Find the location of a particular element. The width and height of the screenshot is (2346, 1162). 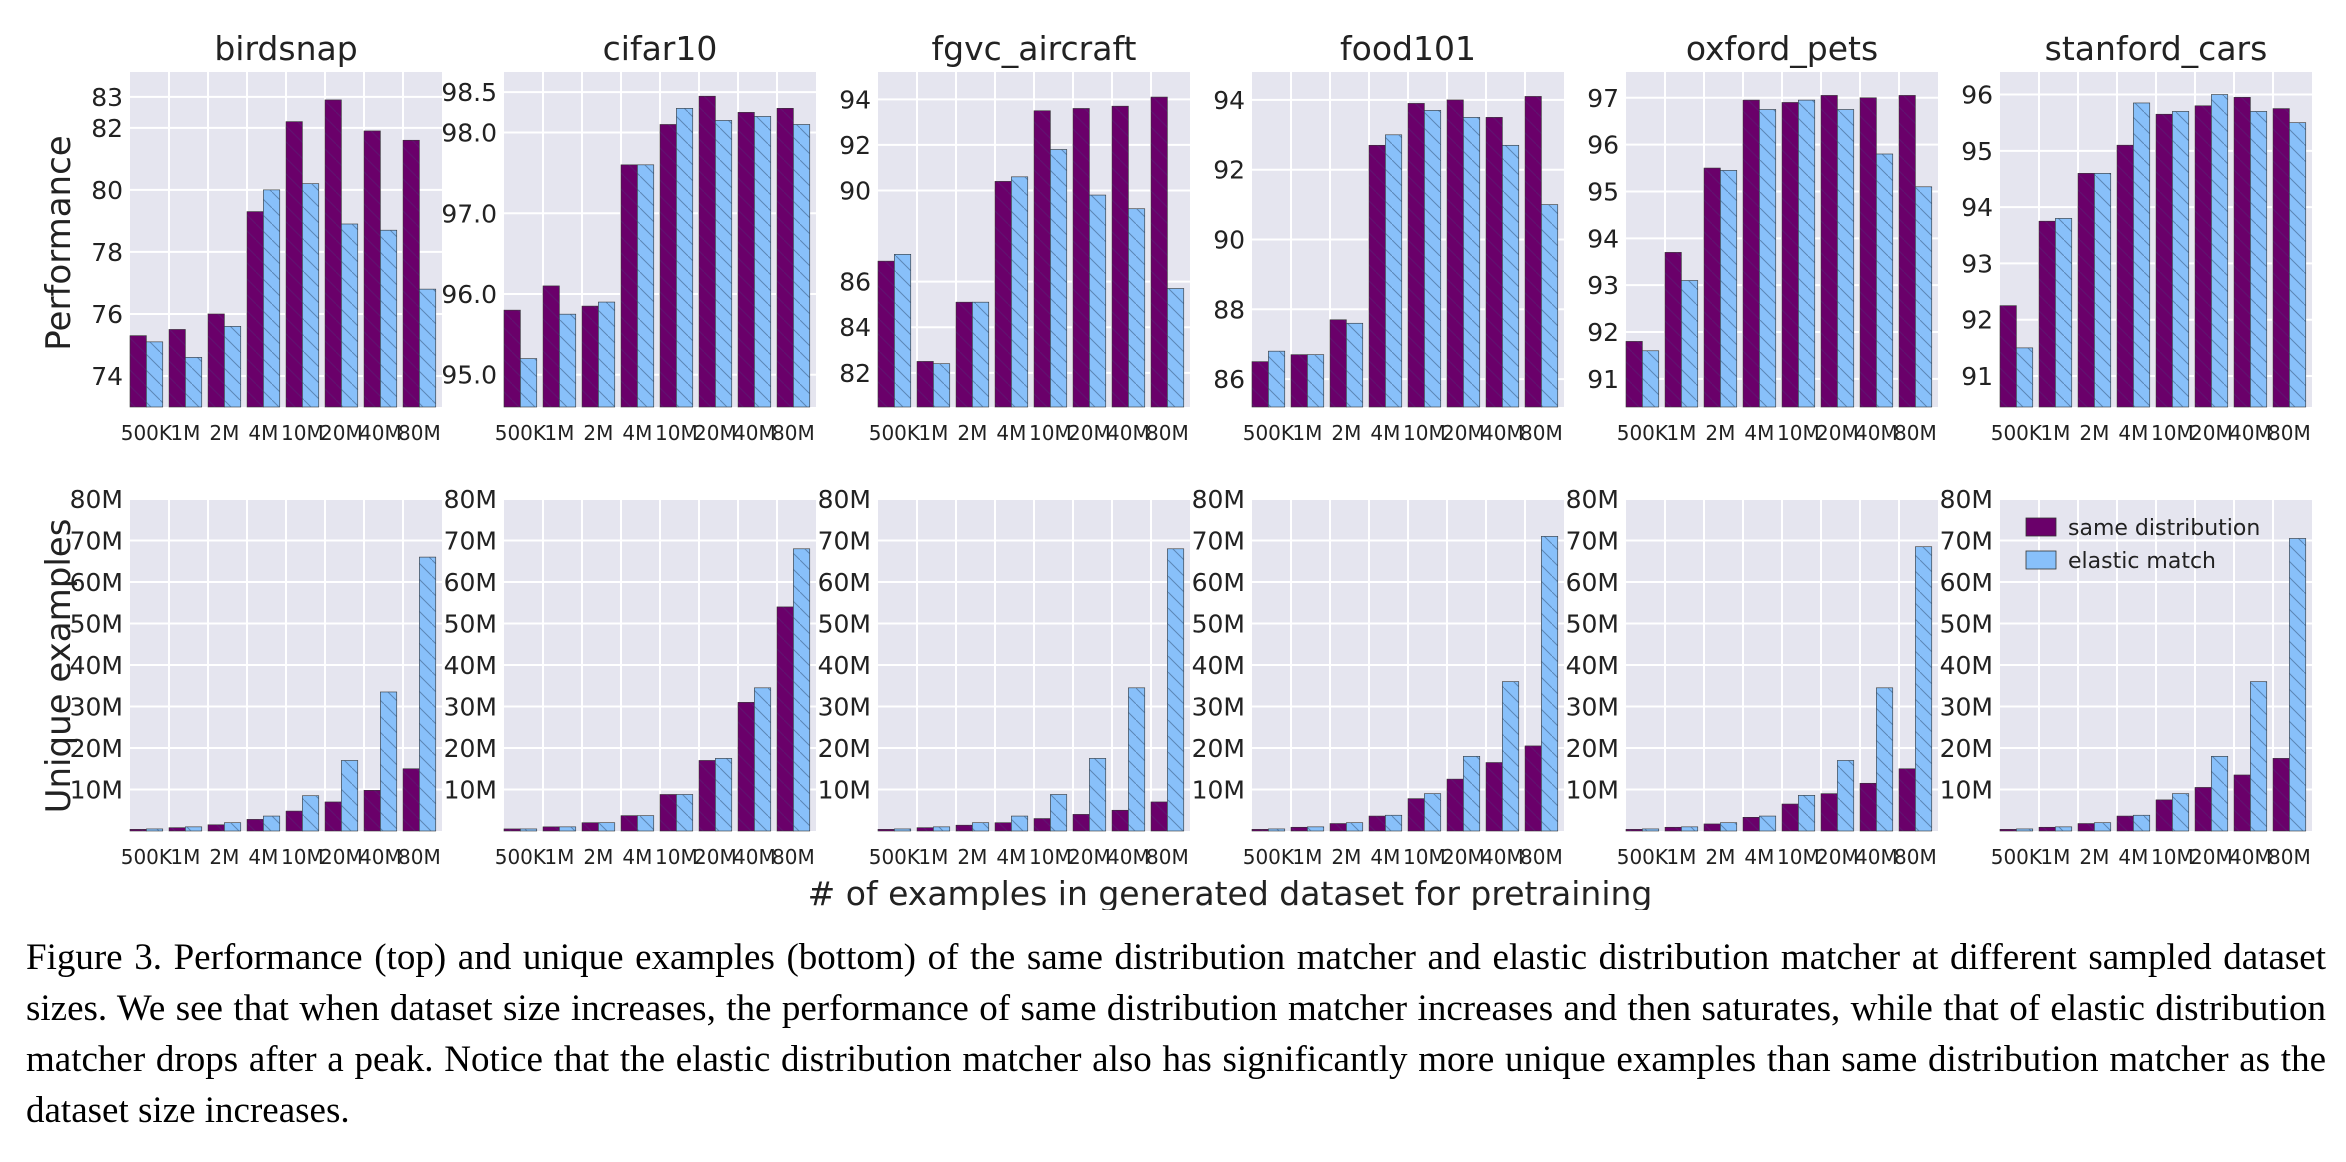

y-tick-label: 40M is located at coordinates (1592, 665).